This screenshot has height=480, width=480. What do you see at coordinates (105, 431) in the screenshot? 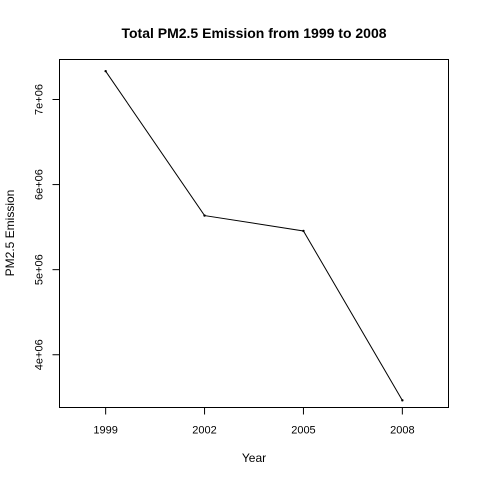
I see `x-tick-label: 1999` at bounding box center [105, 431].